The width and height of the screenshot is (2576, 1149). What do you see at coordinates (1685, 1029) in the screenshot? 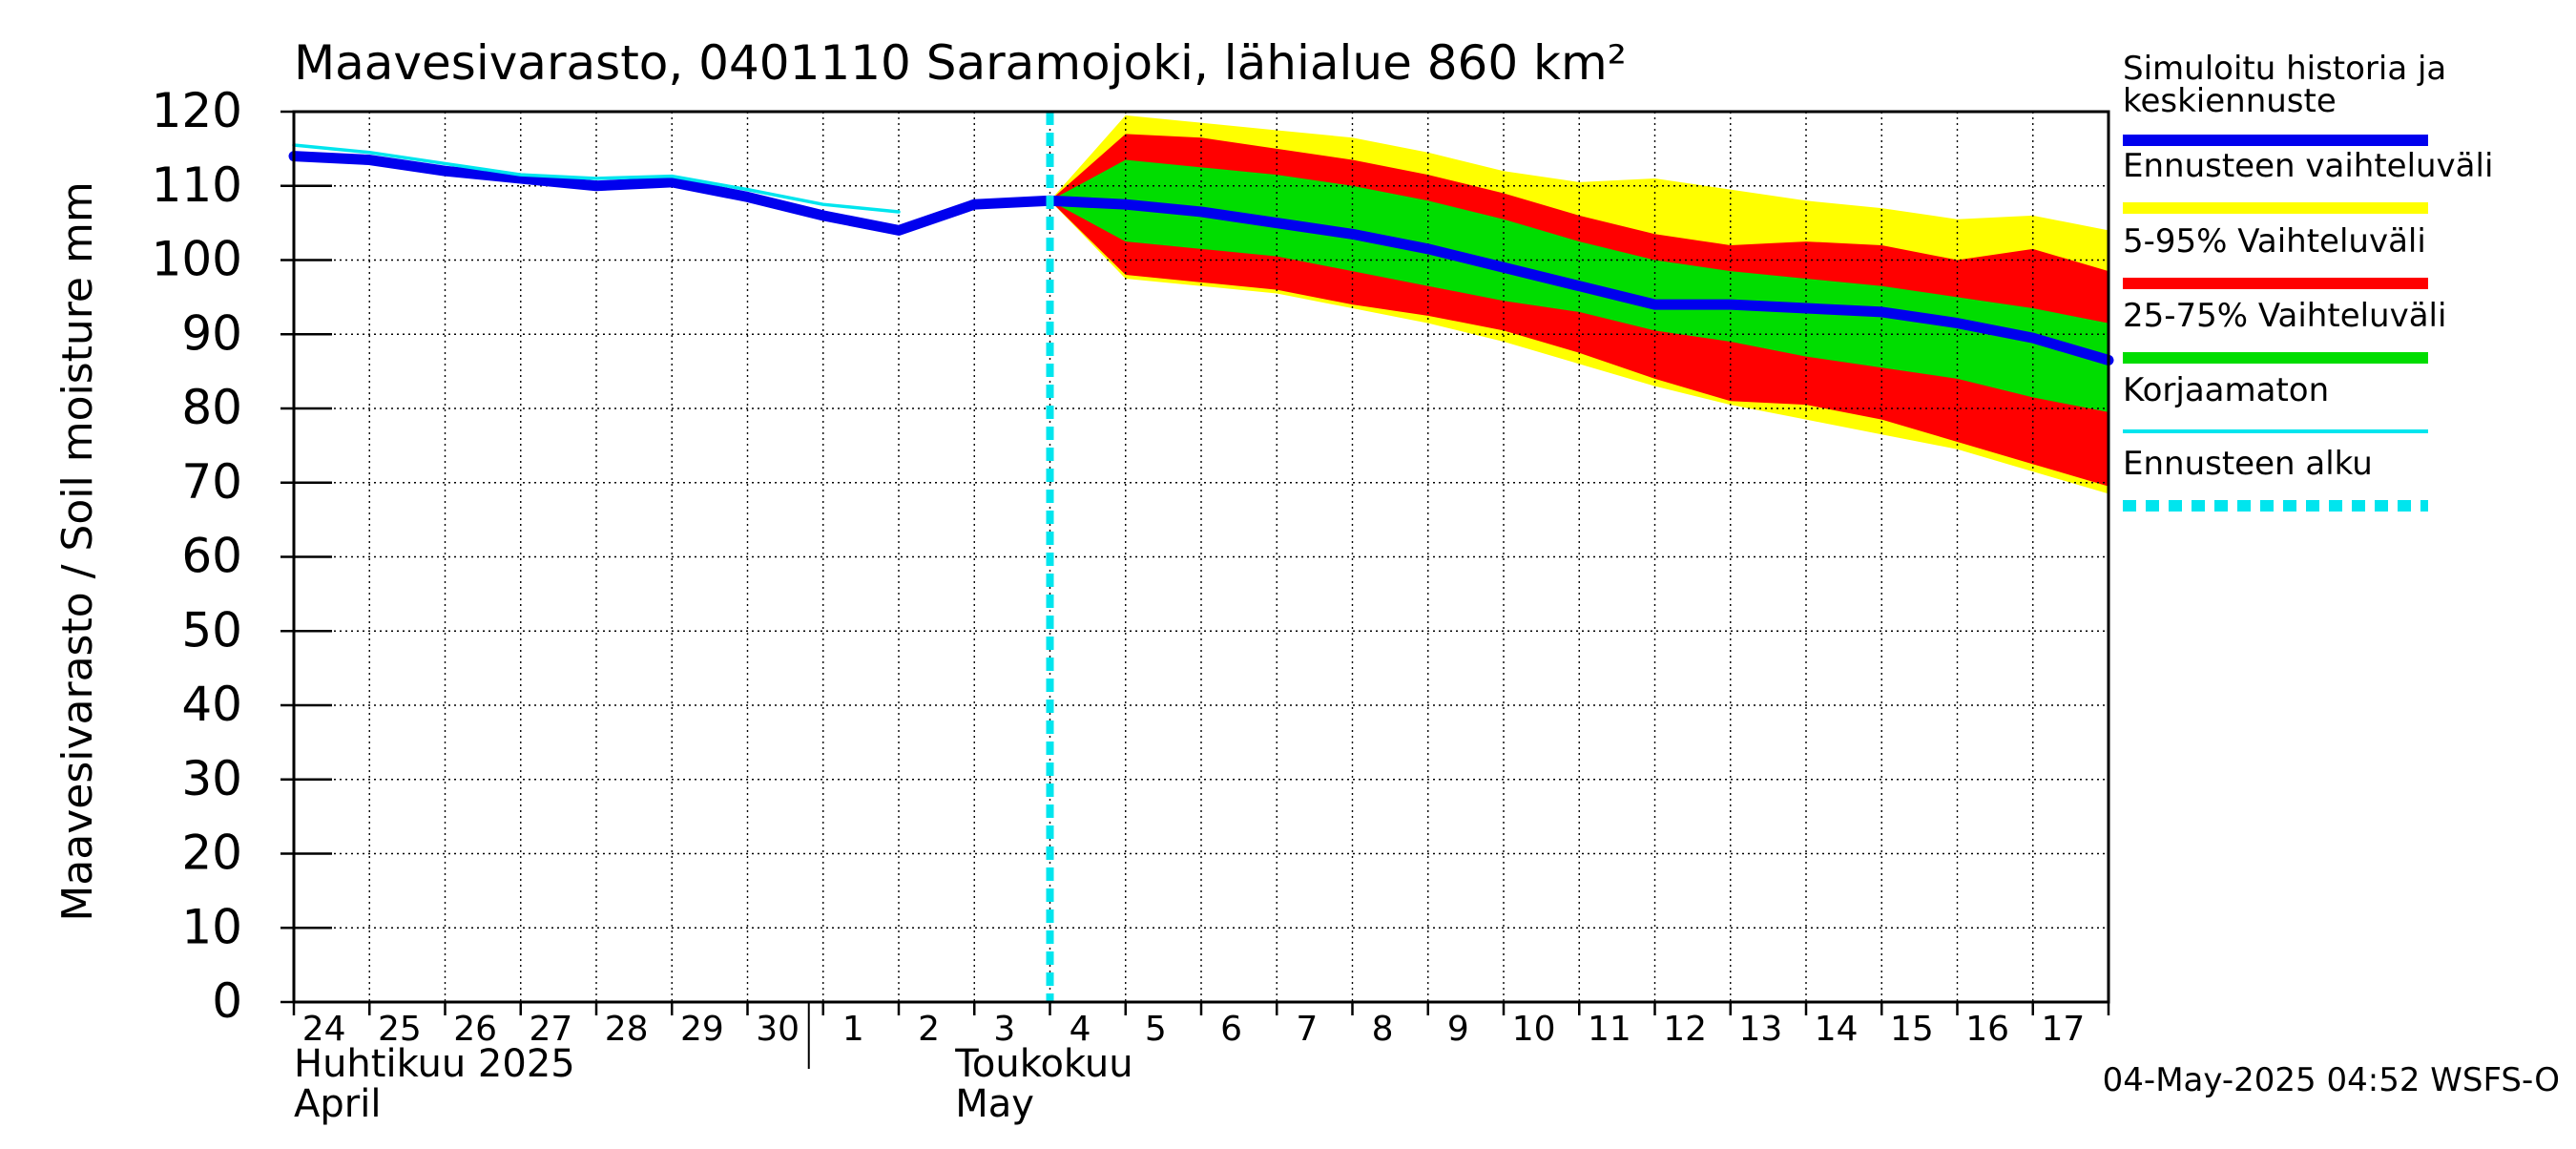
I see `x-day-label: 12` at bounding box center [1685, 1029].